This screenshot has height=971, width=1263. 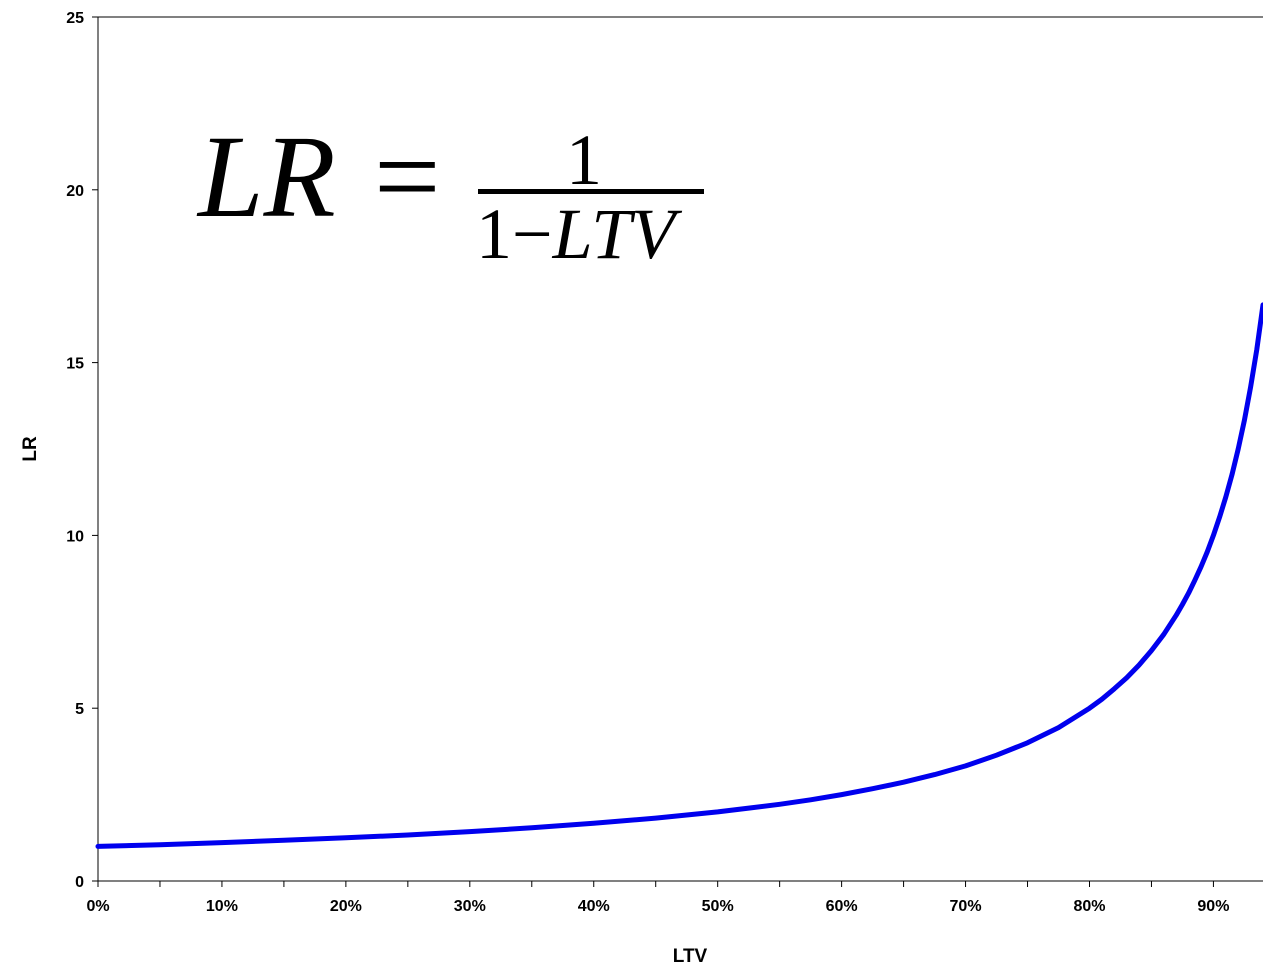 What do you see at coordinates (690, 956) in the screenshot?
I see `x-axis-title: LTV` at bounding box center [690, 956].